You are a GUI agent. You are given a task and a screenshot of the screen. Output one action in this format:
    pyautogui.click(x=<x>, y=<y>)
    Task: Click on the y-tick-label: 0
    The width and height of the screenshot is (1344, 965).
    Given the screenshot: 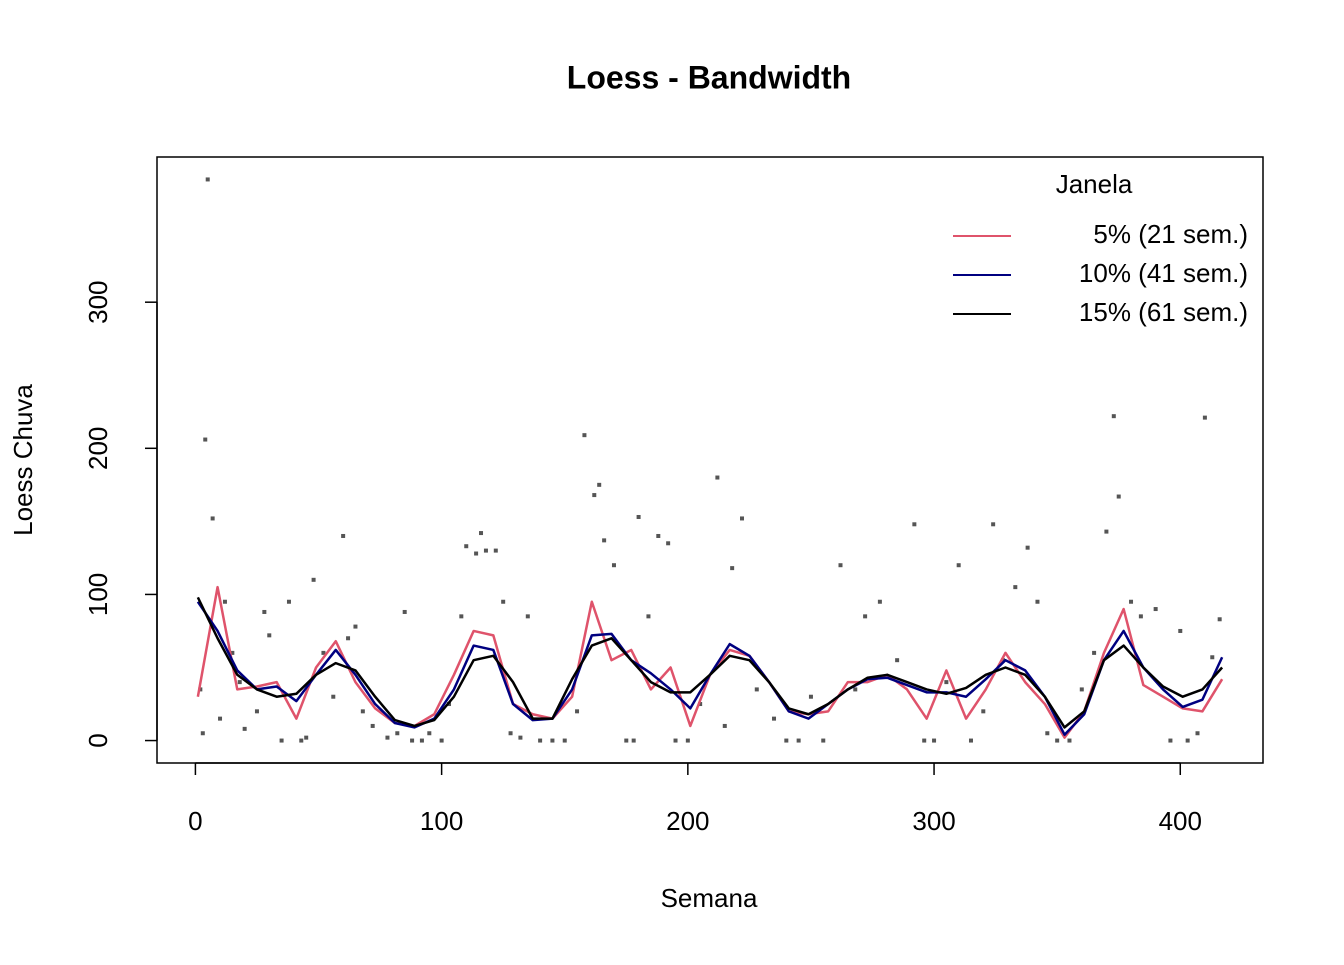 What is the action you would take?
    pyautogui.click(x=98, y=740)
    